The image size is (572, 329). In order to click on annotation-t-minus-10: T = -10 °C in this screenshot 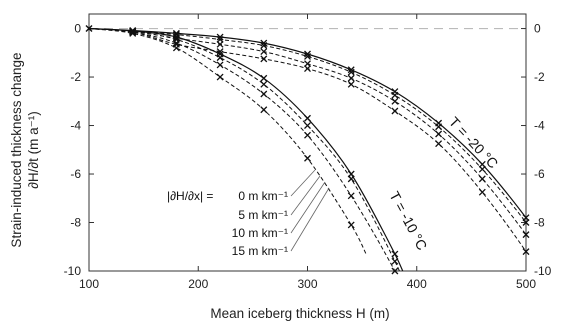, I will do `click(408, 221)`.